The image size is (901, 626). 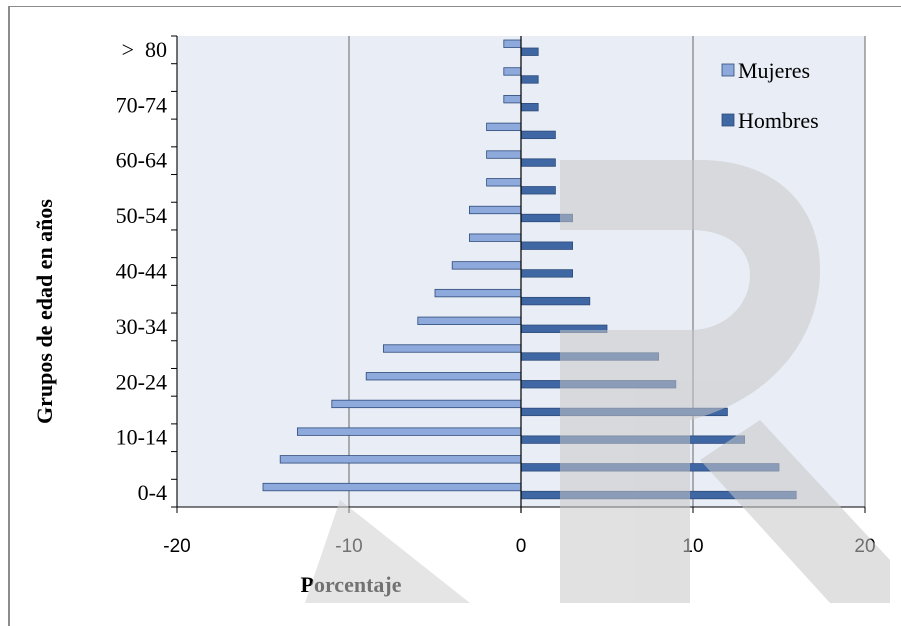 I want to click on y-tick-label: 70-74, so click(x=141, y=104).